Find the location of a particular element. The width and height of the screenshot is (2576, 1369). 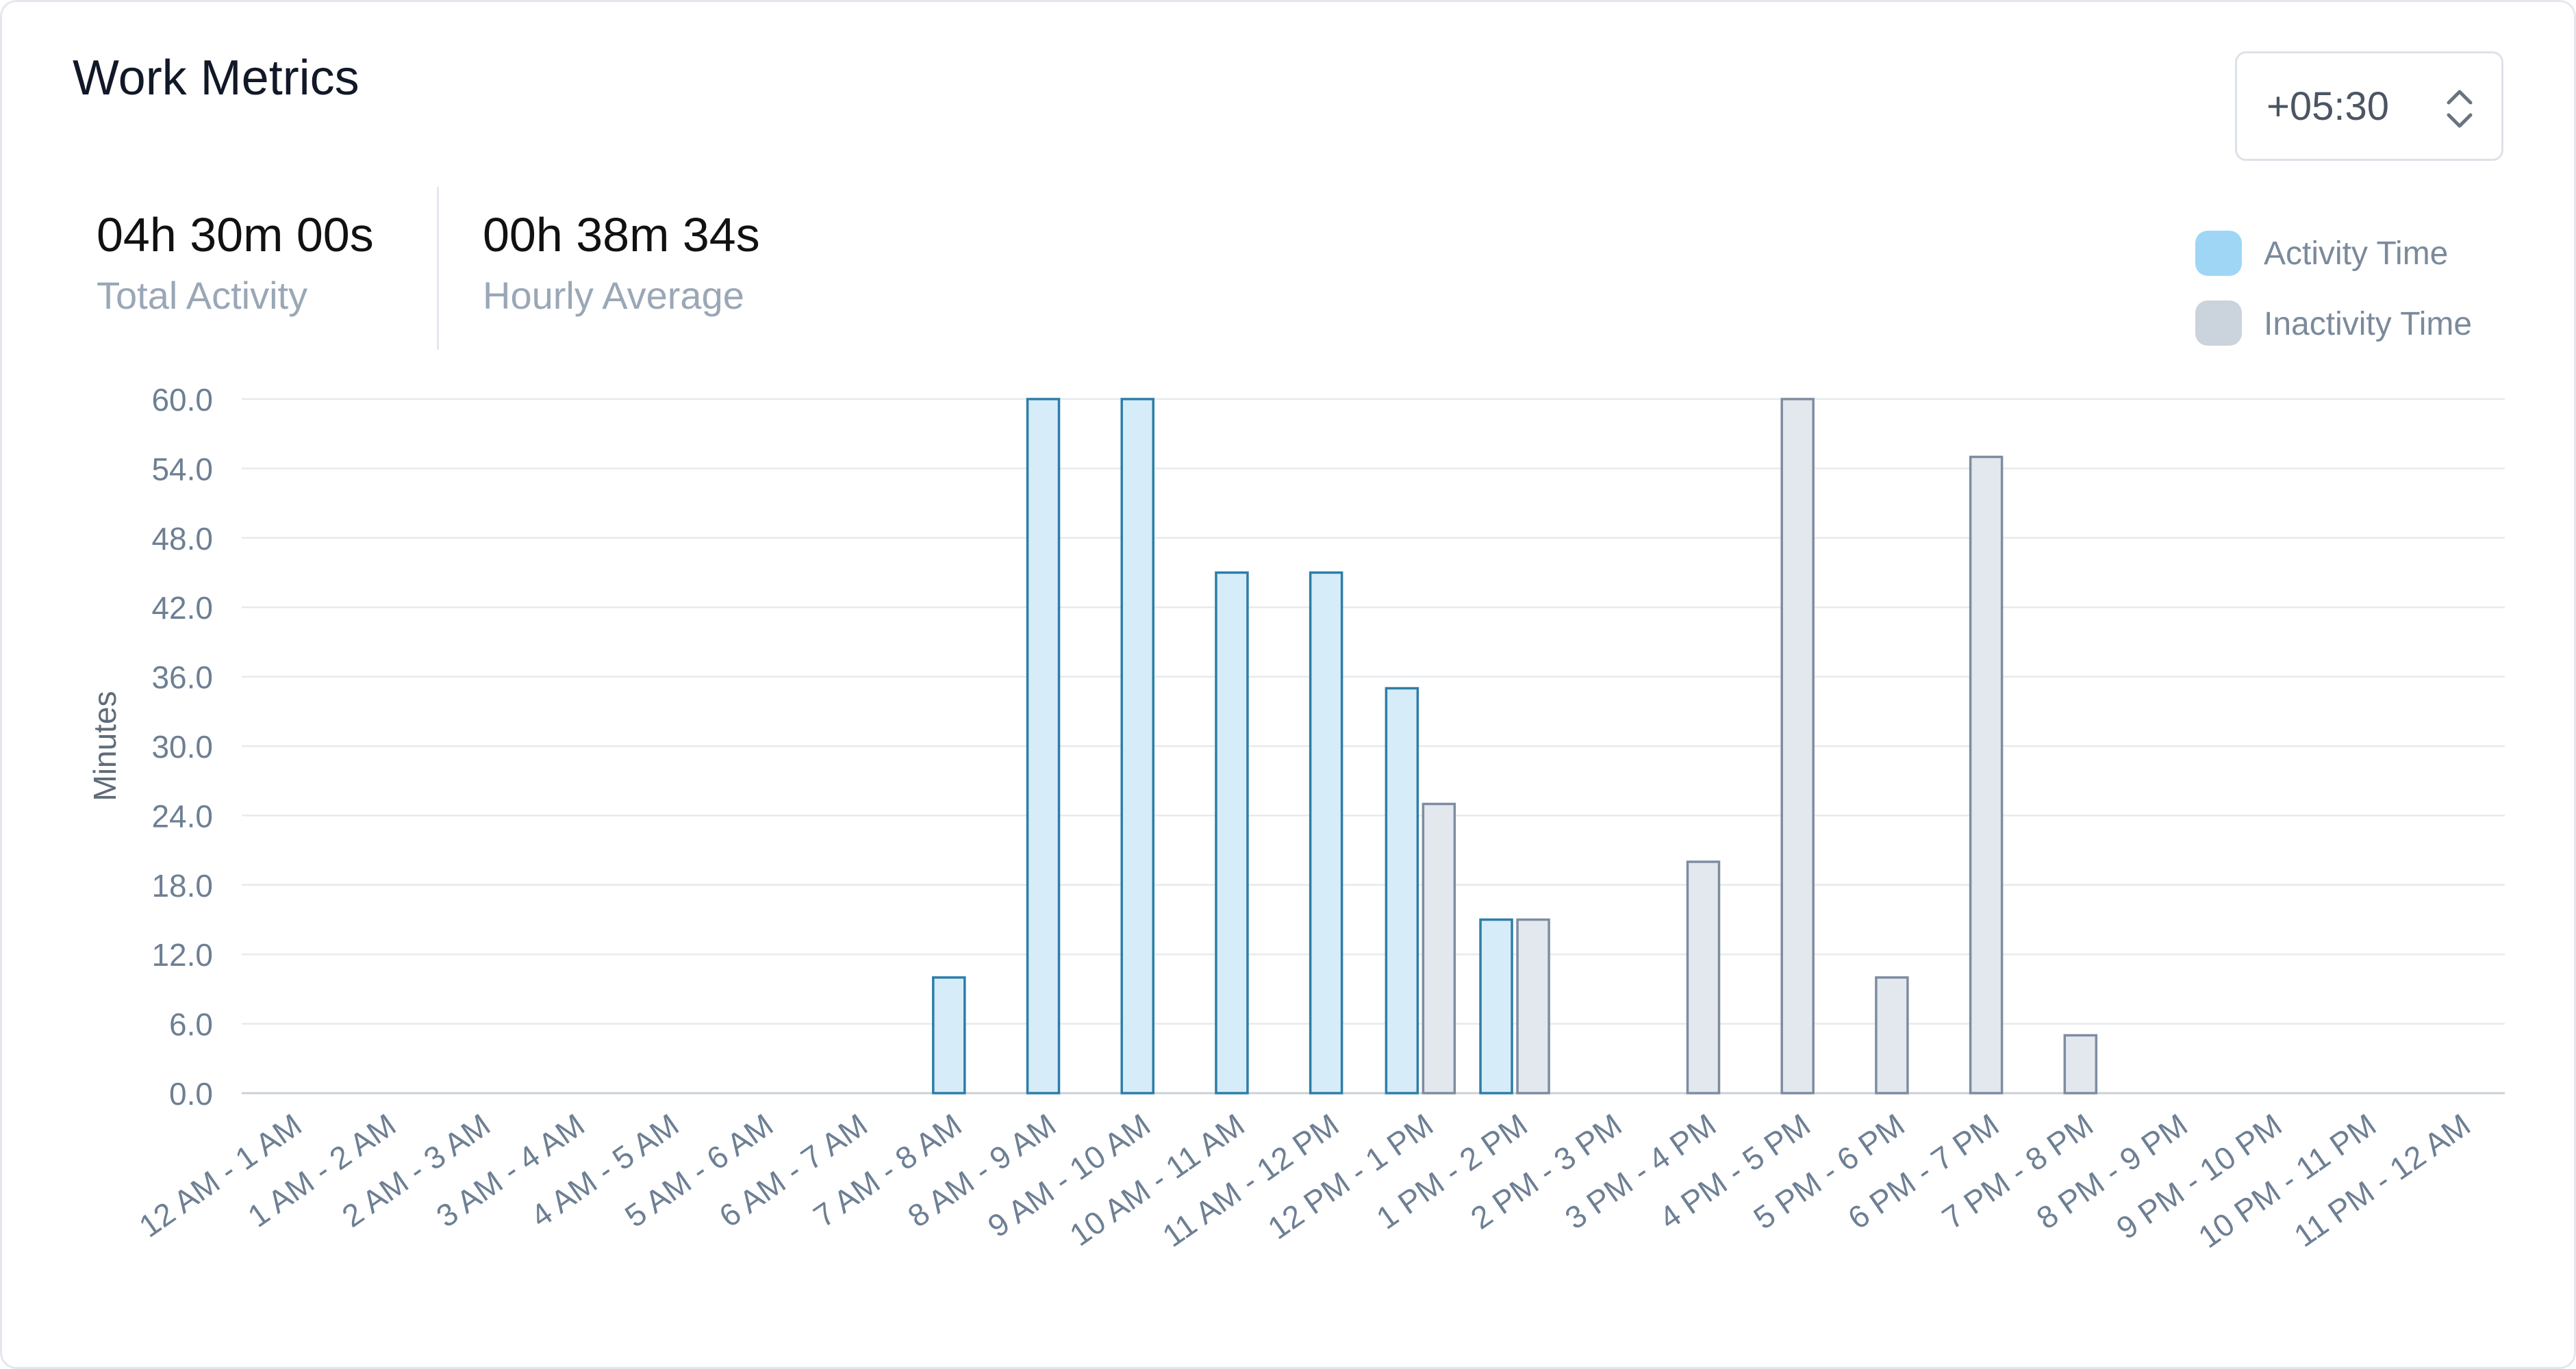

stats-divider is located at coordinates (438, 268).